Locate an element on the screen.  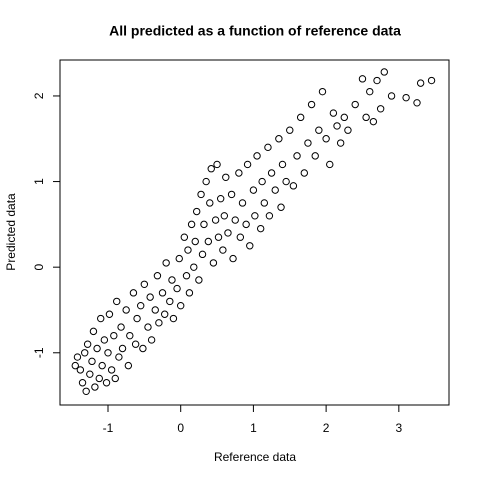
x-tick-label: 2 is located at coordinates (326, 428).